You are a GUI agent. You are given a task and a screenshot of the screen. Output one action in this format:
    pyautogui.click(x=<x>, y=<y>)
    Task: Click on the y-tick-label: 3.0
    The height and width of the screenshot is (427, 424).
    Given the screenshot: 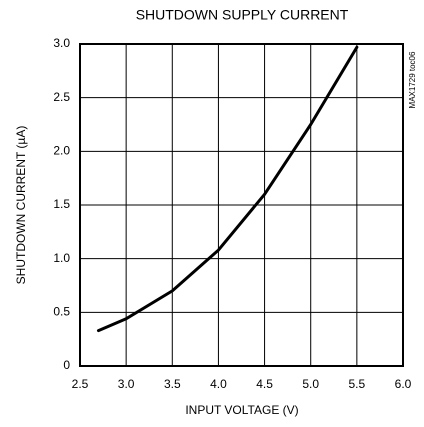 What is the action you would take?
    pyautogui.click(x=61, y=43)
    